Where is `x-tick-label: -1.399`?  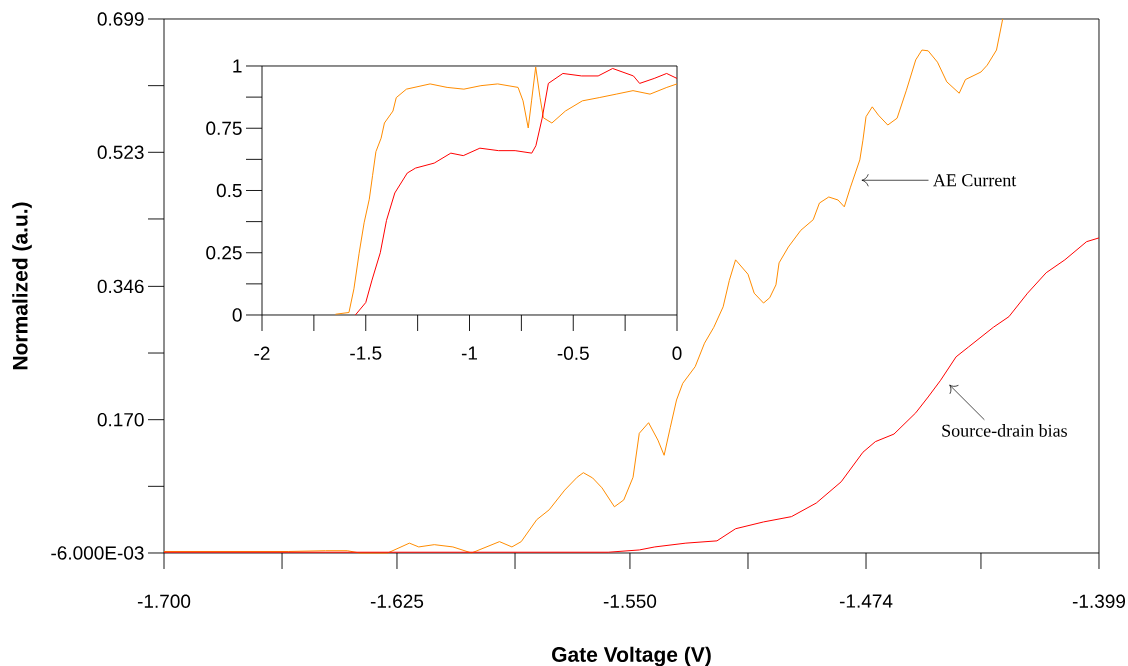
x-tick-label: -1.399 is located at coordinates (1099, 601).